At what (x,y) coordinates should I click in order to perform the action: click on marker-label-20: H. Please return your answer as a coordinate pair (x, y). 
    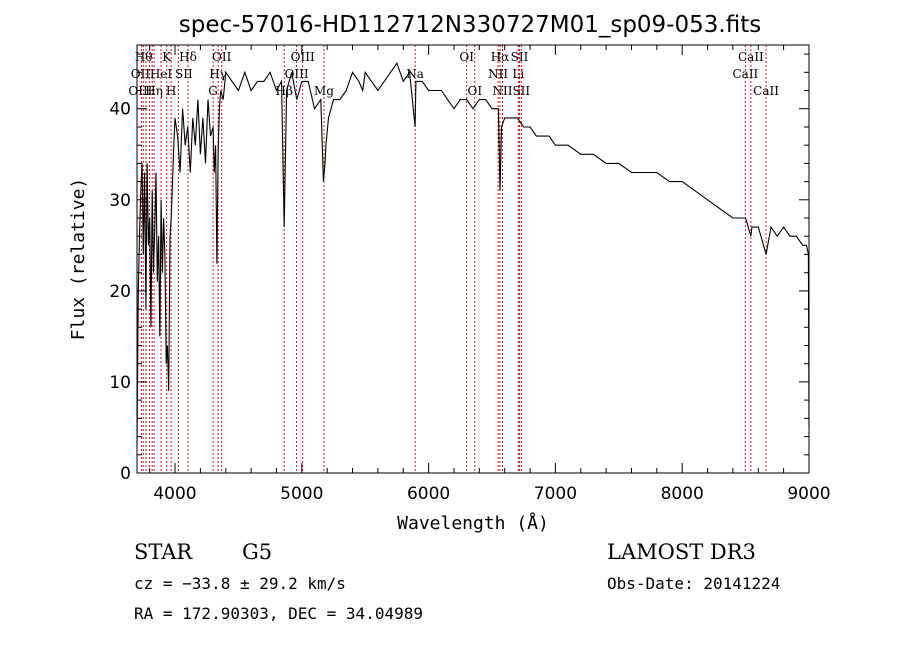
    Looking at the image, I should click on (171, 91).